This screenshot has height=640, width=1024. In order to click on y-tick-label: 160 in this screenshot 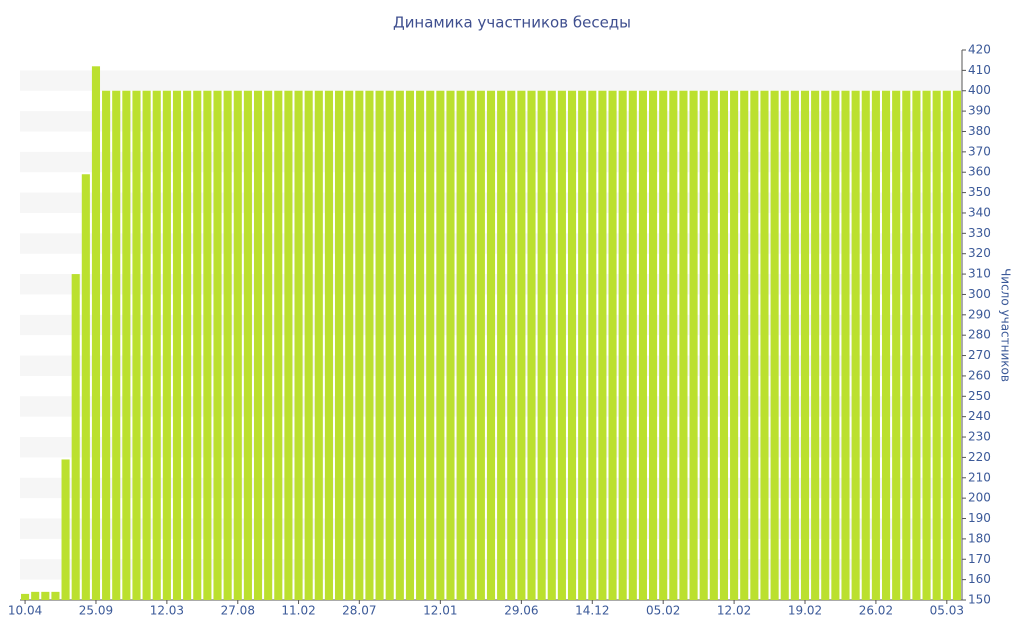, I will do `click(979, 579)`.